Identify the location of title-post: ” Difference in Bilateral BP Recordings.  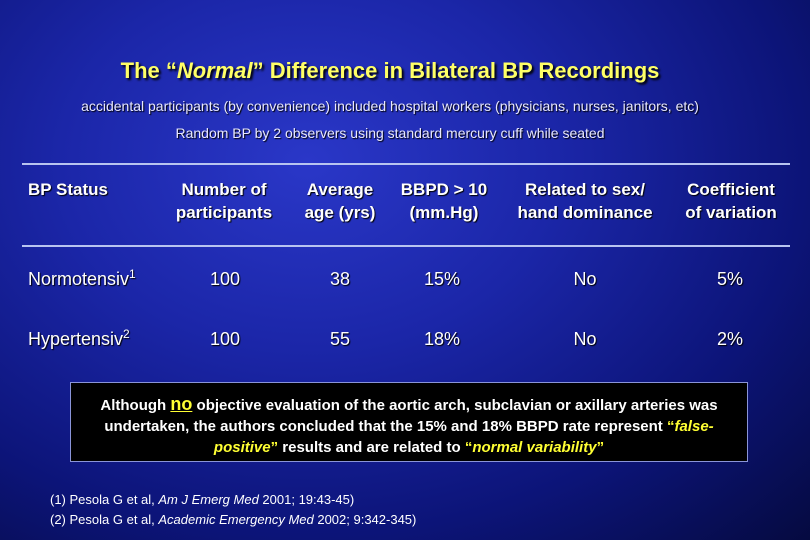
(456, 70).